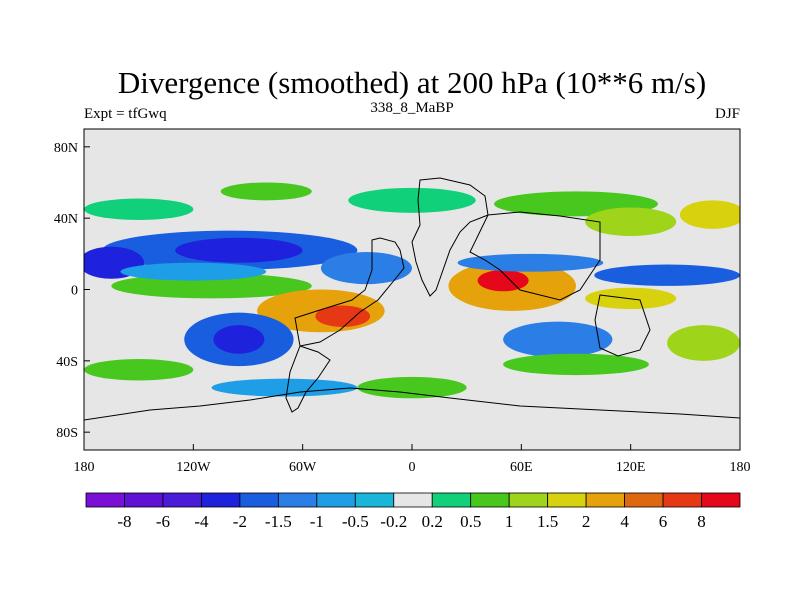  I want to click on south-america-south, so click(308, 379).